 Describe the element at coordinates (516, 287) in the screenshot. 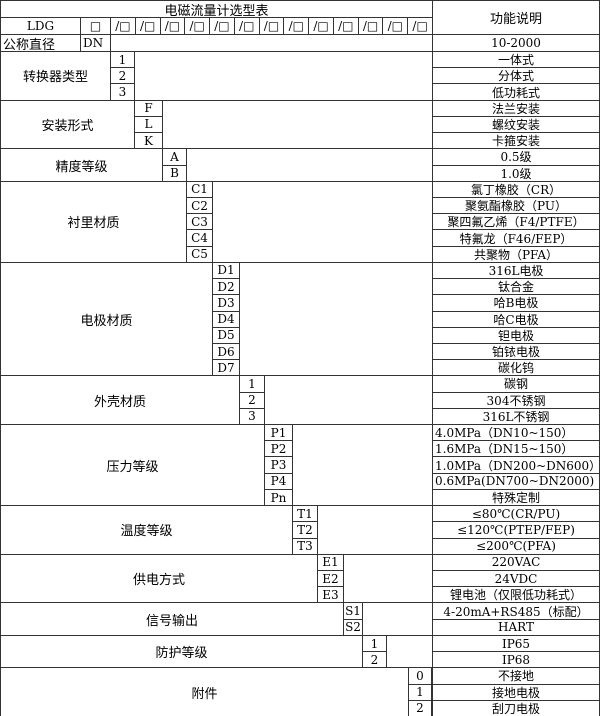

I see `option-desc: 钛合金` at that location.